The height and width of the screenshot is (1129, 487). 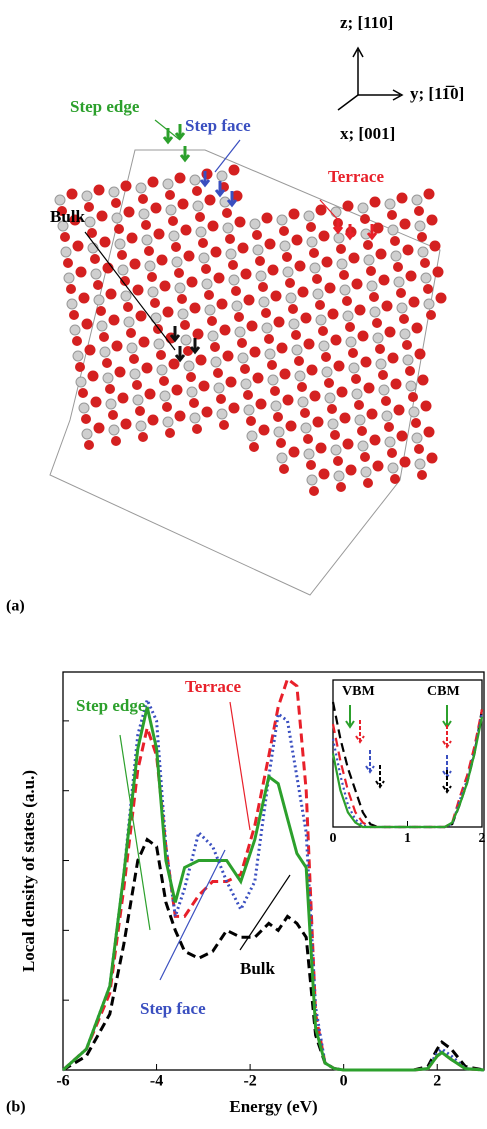 I want to click on series-line, so click(x=407, y=769).